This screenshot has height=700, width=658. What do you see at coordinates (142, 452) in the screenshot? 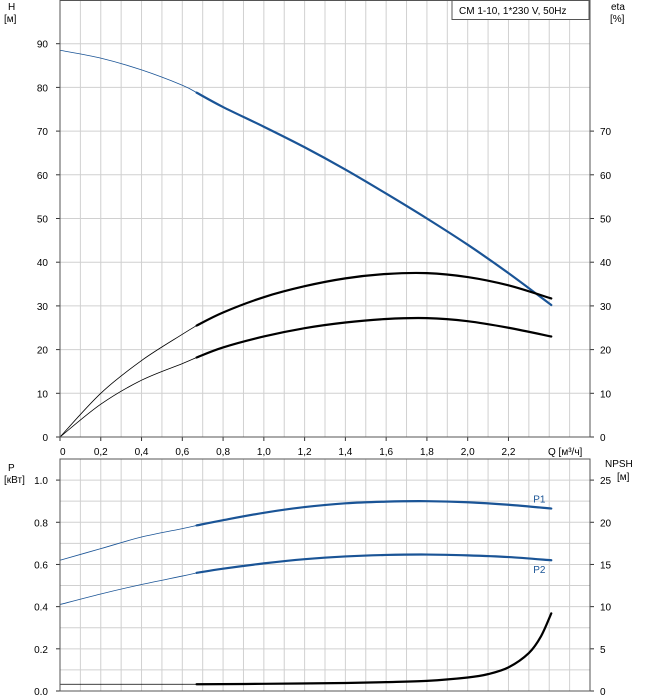
I see `x-tick-label: 0,4` at bounding box center [142, 452].